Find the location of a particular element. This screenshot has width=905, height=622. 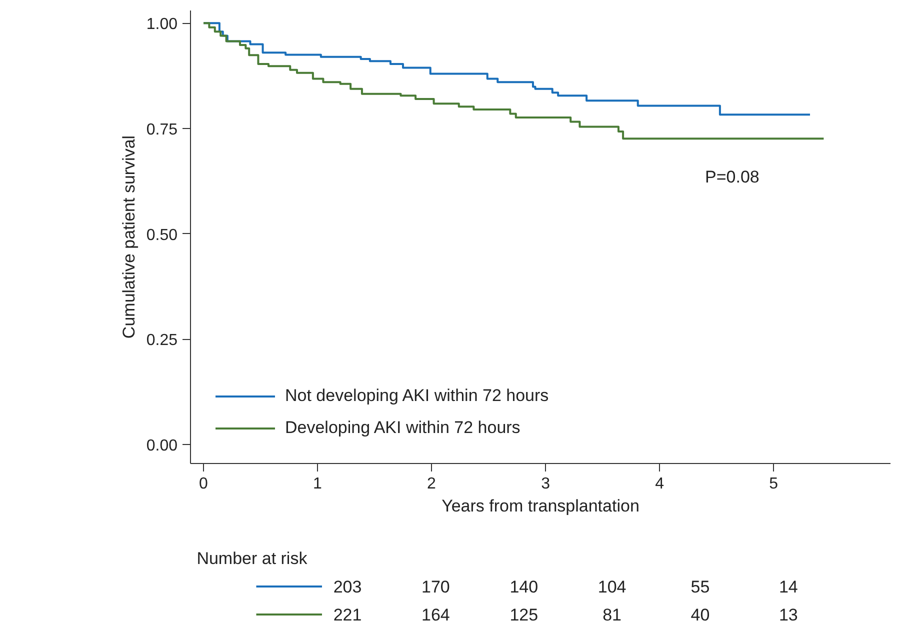

x-tick-label: 0 is located at coordinates (203, 484).